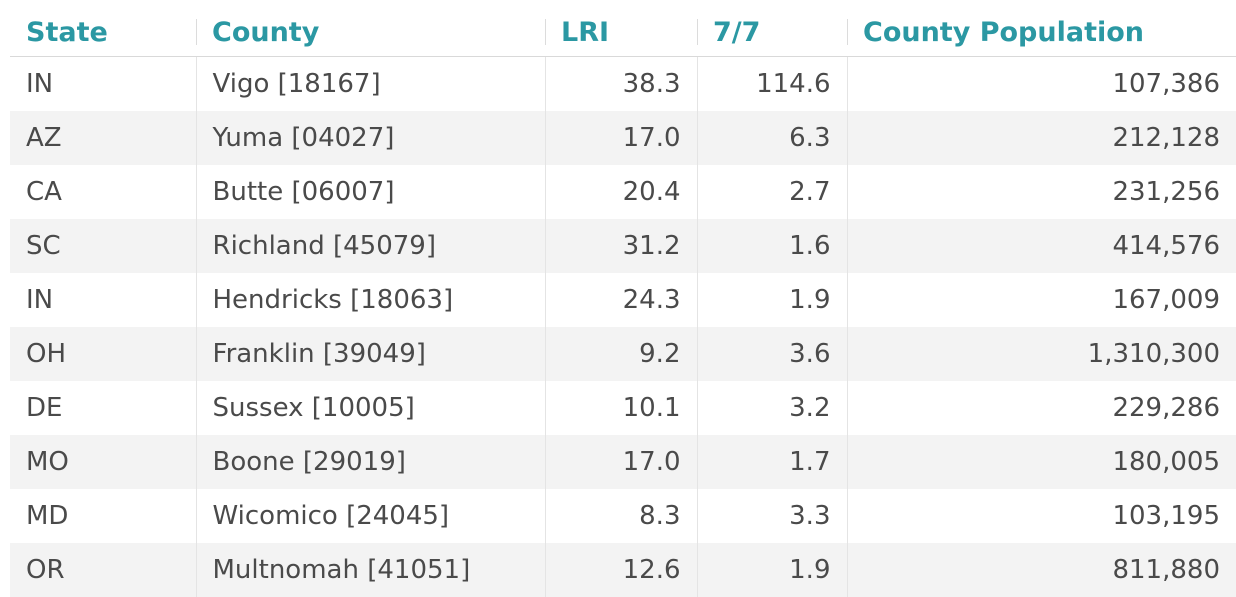  Describe the element at coordinates (370, 516) in the screenshot. I see `cell-county: Wicomico [24045]` at that location.